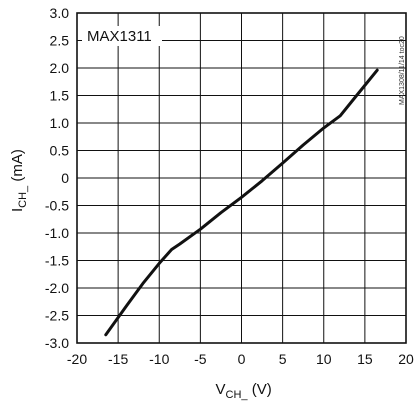  I want to click on x-tick-label: -5, so click(200, 359).